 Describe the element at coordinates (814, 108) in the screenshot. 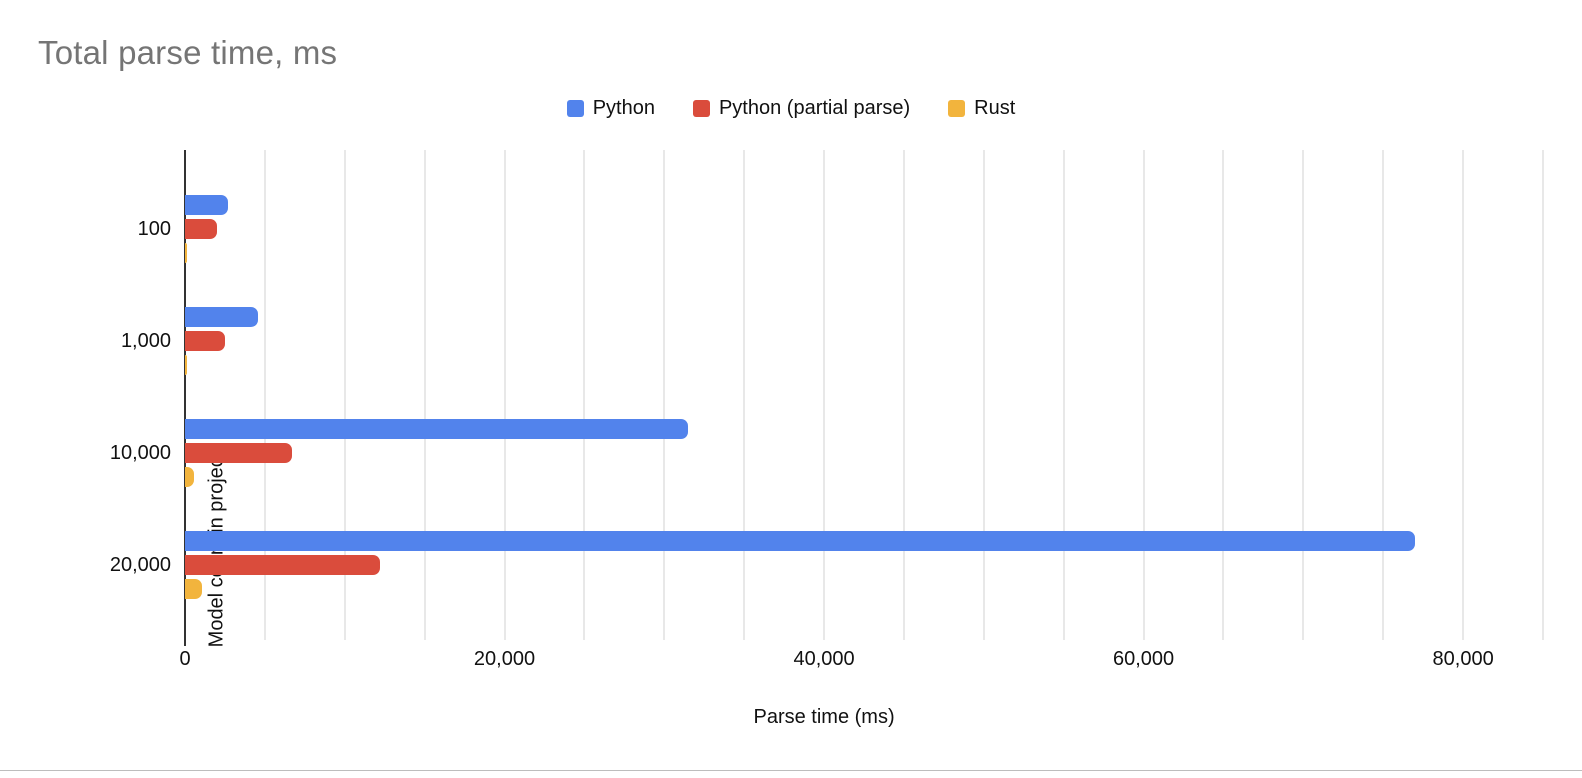

I see `legend-label: Python (partial parse)` at that location.